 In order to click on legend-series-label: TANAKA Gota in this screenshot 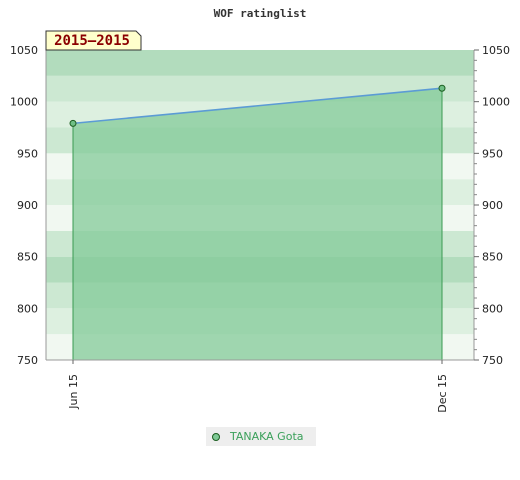, I will do `click(267, 436)`.